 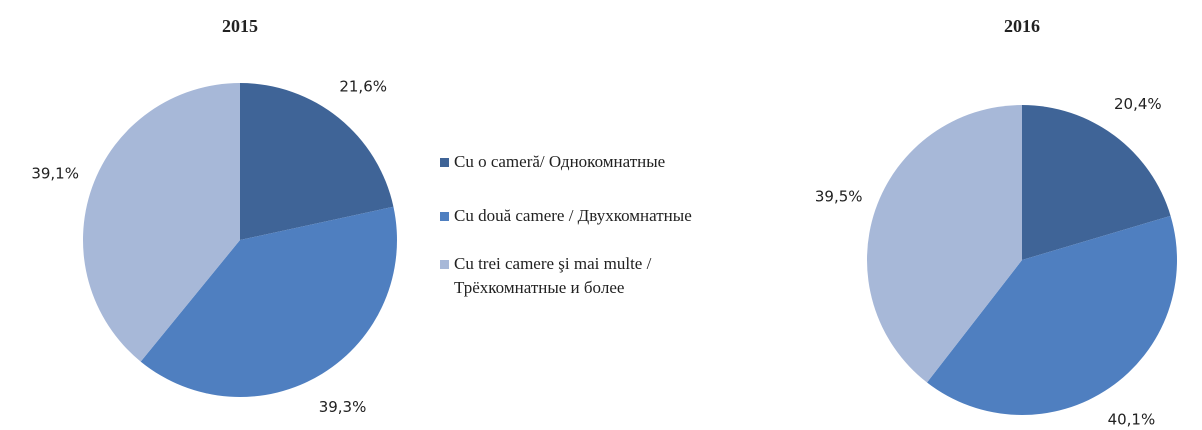 I want to click on legend-item: Cu două camere / Двухкомнатные, so click(x=597, y=216).